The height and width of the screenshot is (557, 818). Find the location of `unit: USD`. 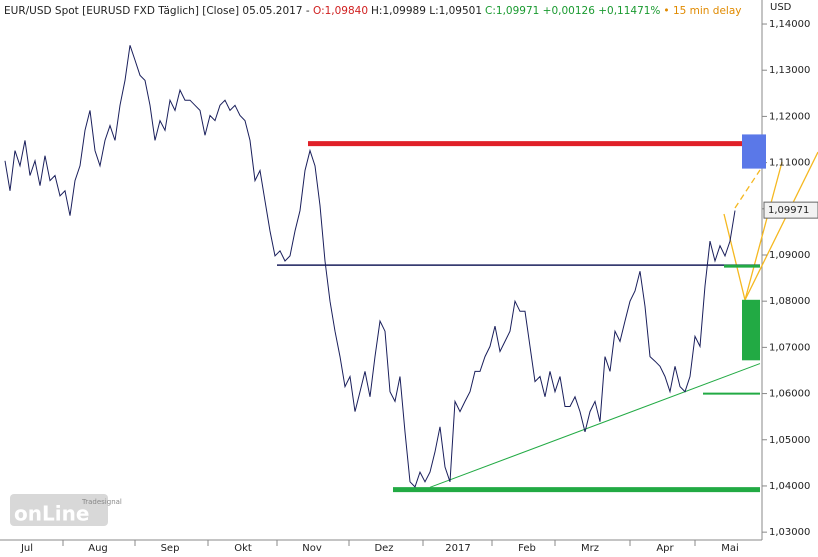

unit: USD is located at coordinates (781, 7).